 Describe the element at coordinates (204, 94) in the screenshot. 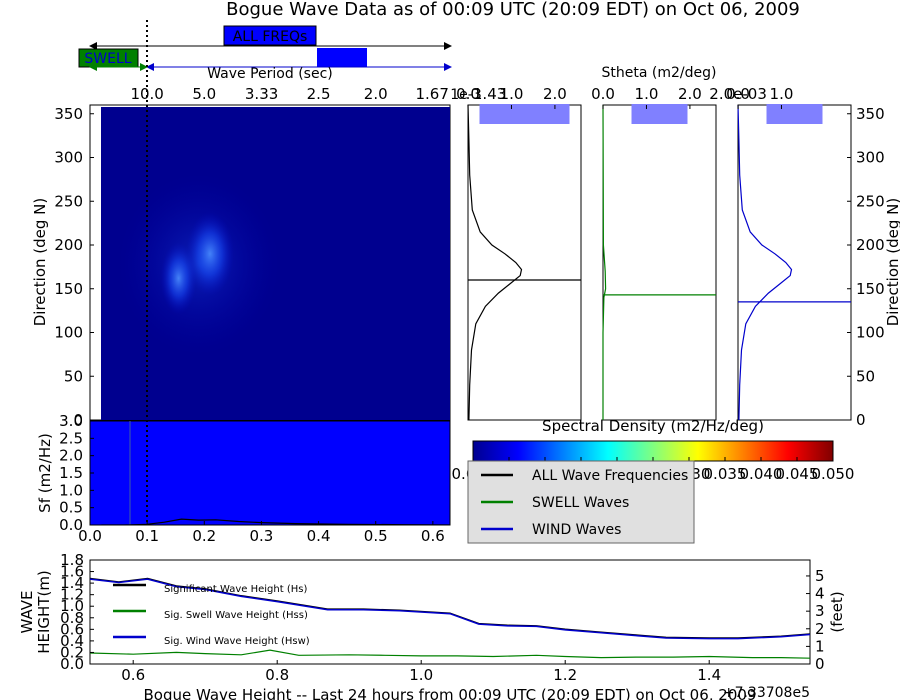

I see `period-tick-label: 5.0` at that location.